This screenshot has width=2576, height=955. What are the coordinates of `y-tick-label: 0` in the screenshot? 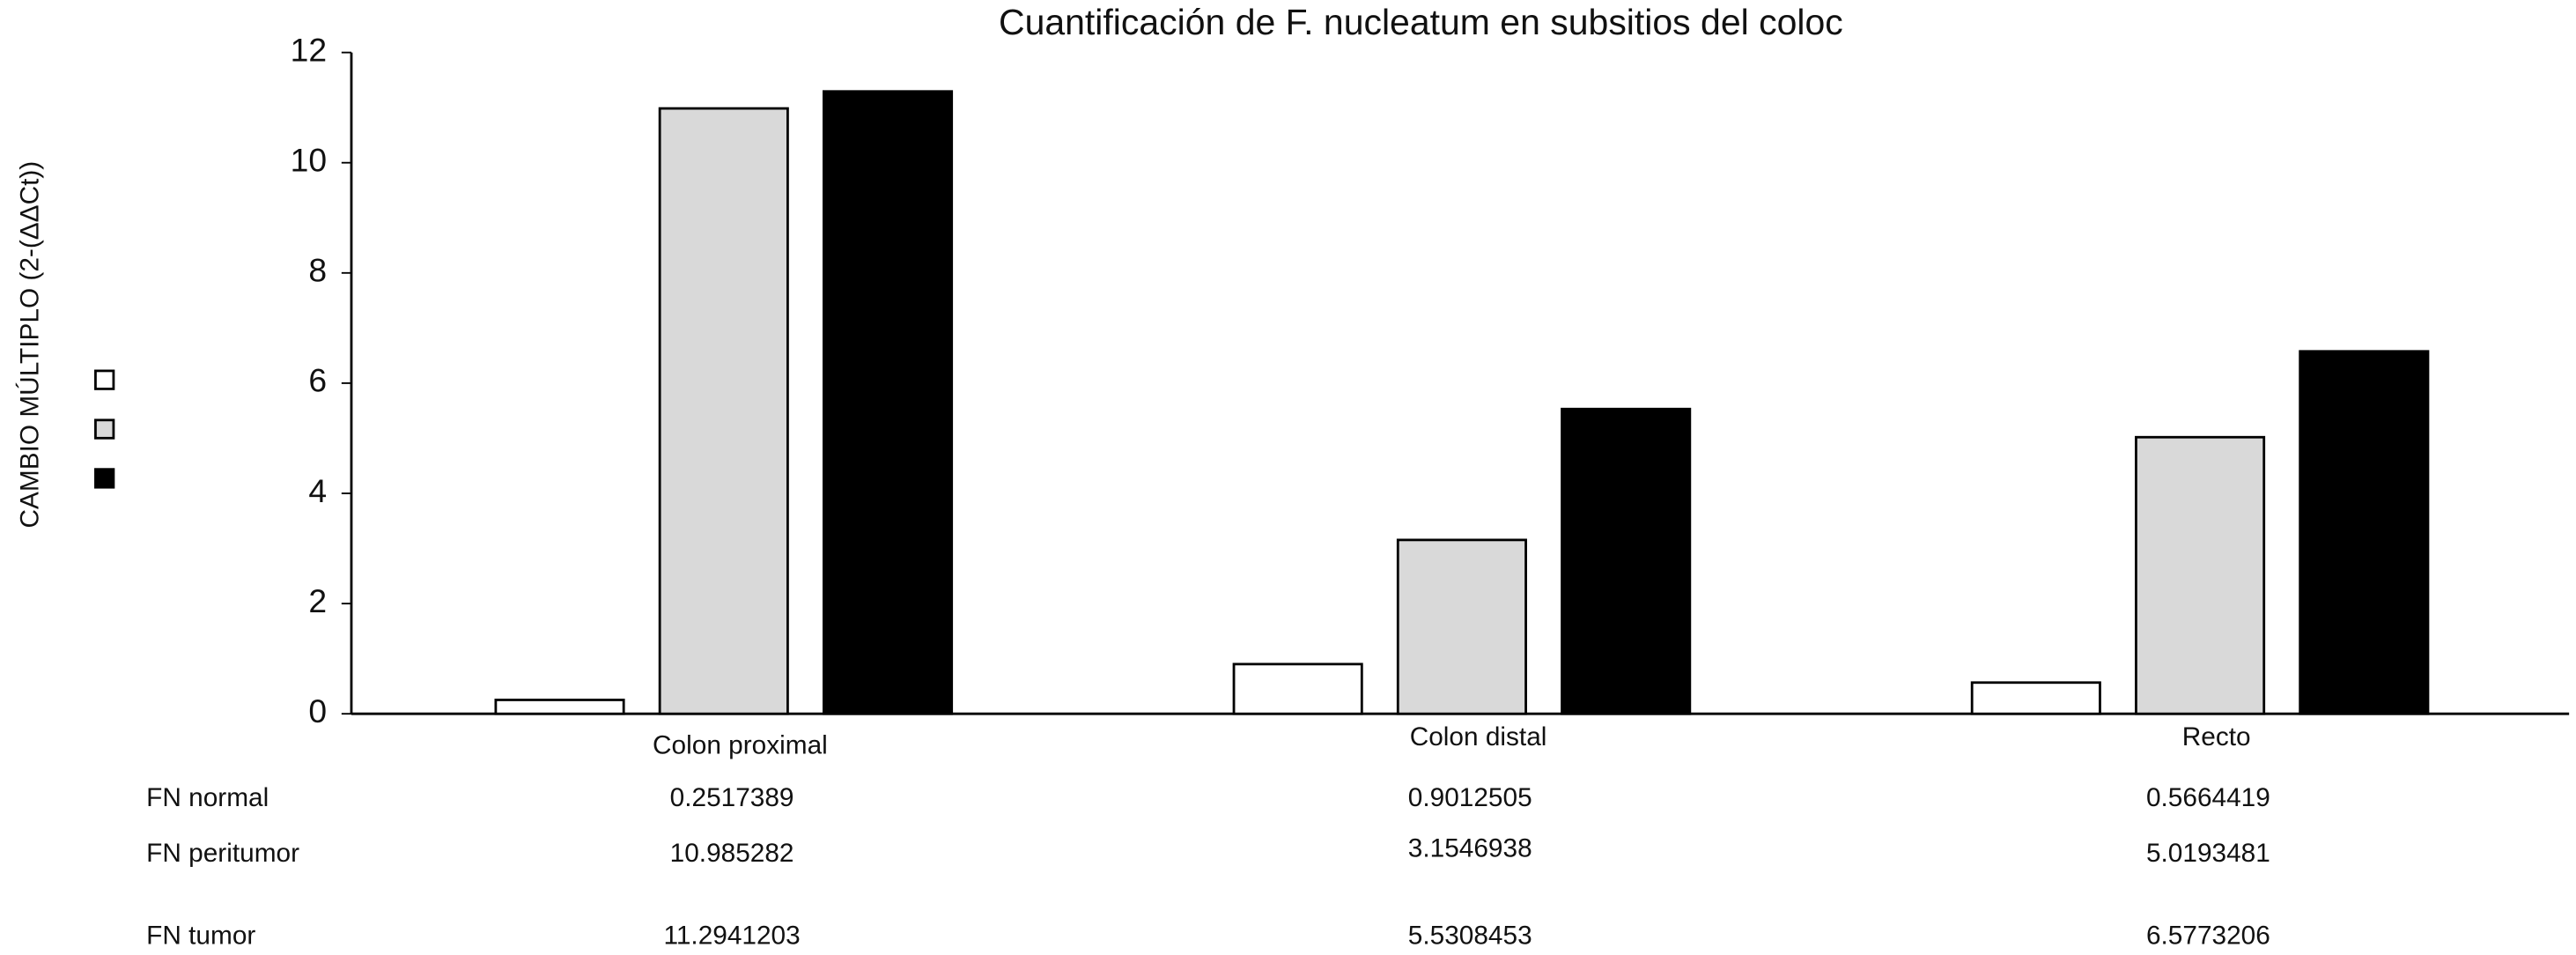 It's located at (317, 710).